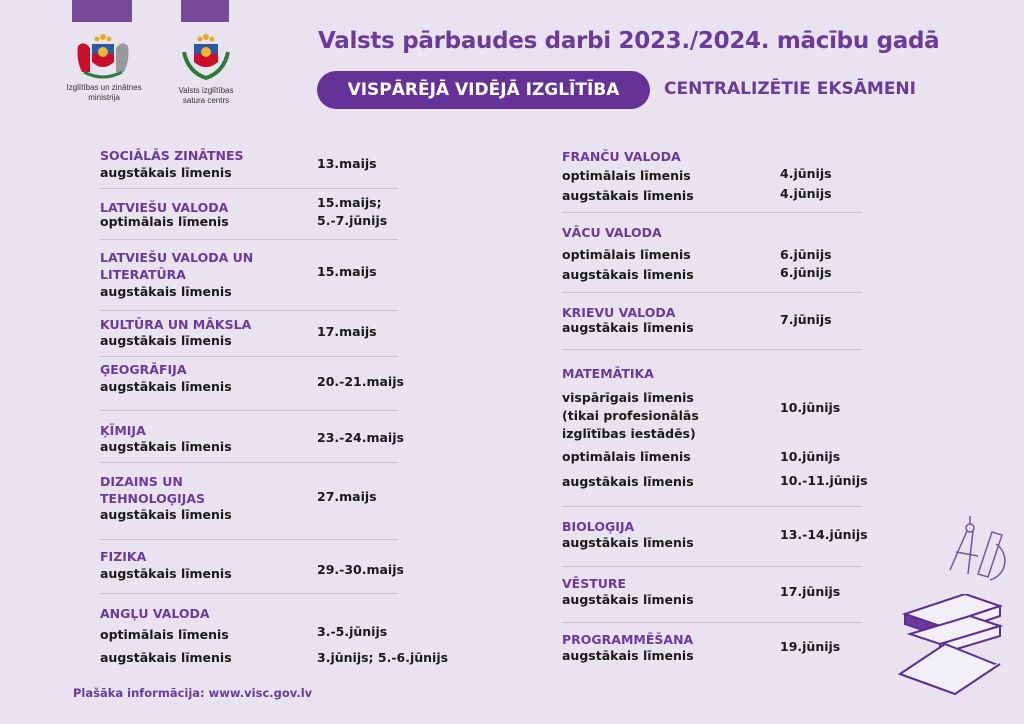  Describe the element at coordinates (810, 646) in the screenshot. I see `exam-date: 19.jūnijs` at that location.